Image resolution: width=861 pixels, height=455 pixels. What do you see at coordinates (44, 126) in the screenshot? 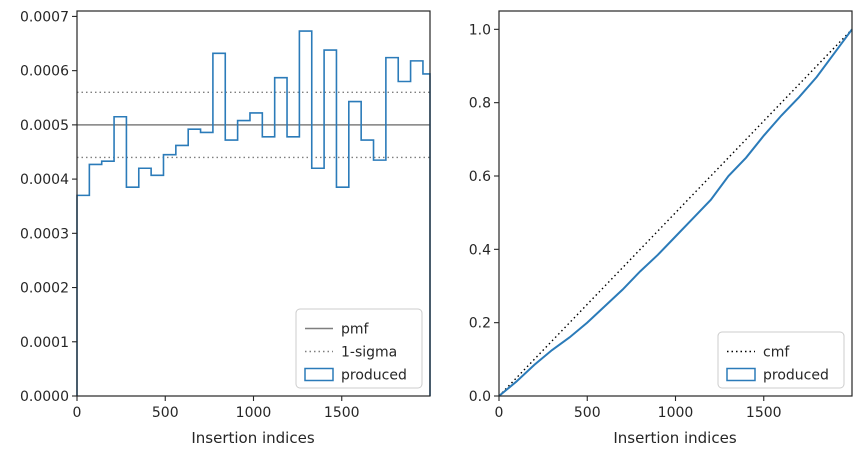
I see `y-tick-label: 0.0005` at bounding box center [44, 126].